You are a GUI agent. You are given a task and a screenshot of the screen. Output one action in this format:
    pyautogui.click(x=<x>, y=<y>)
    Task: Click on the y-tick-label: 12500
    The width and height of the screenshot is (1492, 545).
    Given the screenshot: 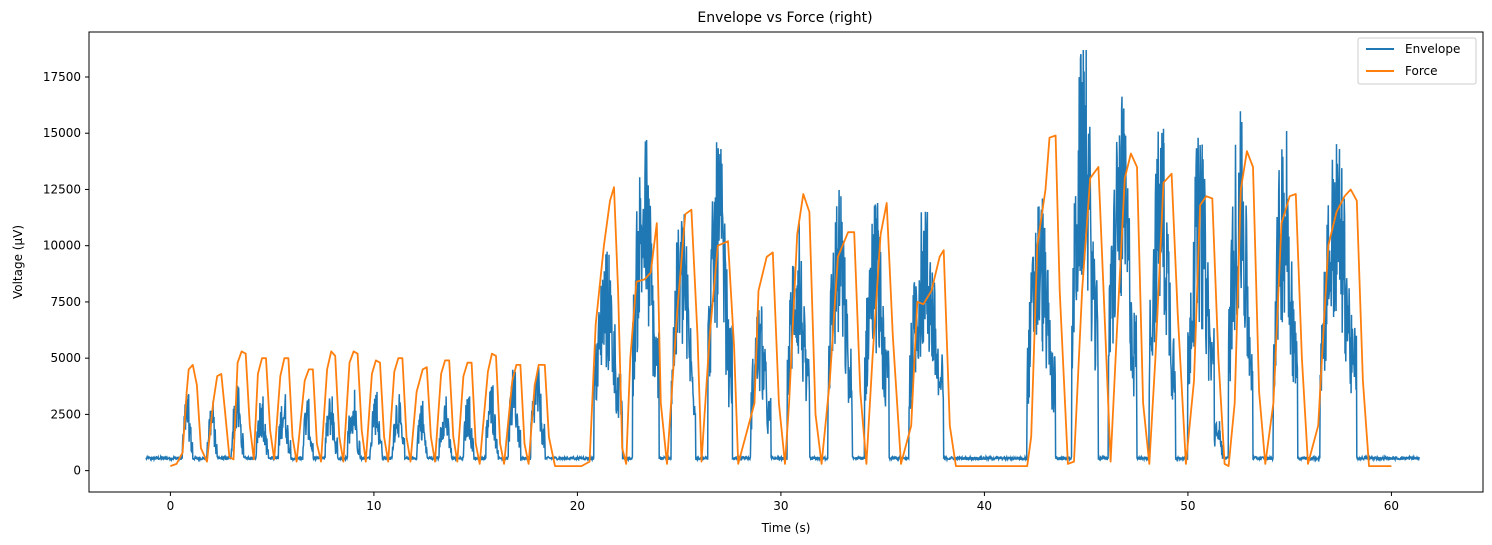 What is the action you would take?
    pyautogui.click(x=62, y=189)
    